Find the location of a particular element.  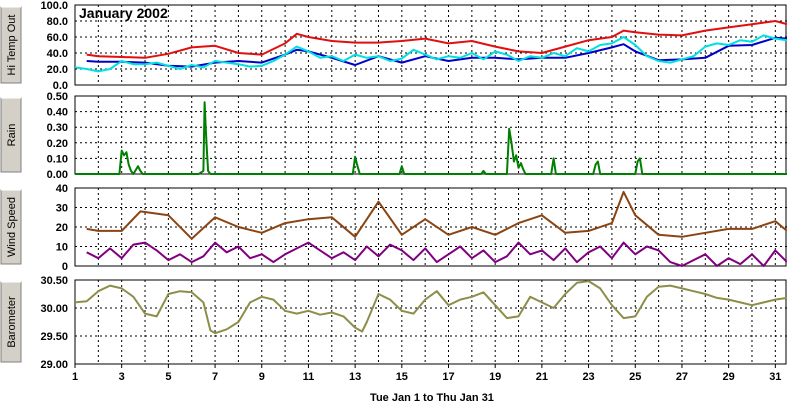

ylabel-0: Hi Temp Out is located at coordinates (12, 45).